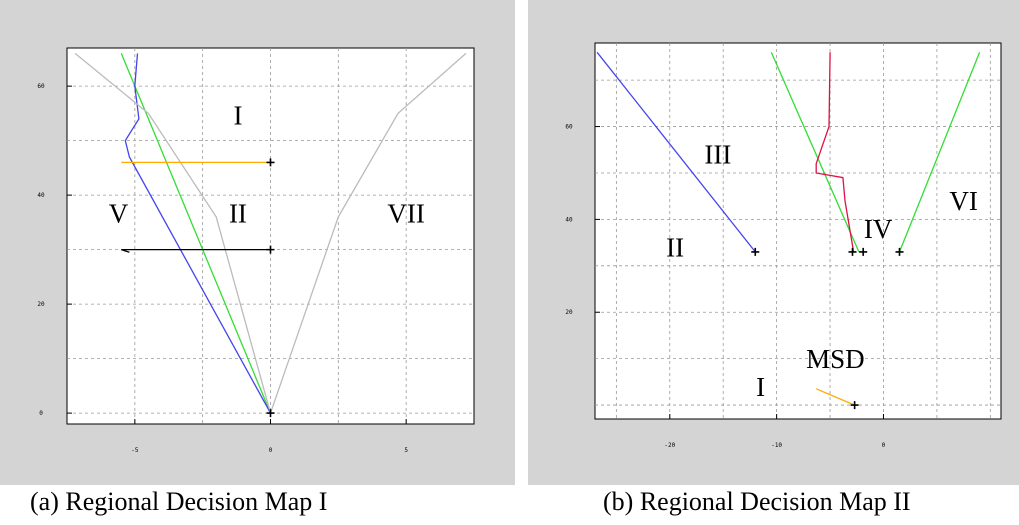 The height and width of the screenshot is (525, 1019). I want to click on region-label: V, so click(119, 213).